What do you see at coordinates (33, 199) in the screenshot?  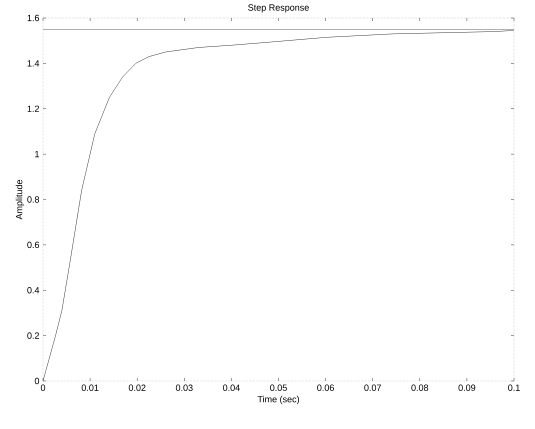 I see `y-tick-label: 0.8` at bounding box center [33, 199].